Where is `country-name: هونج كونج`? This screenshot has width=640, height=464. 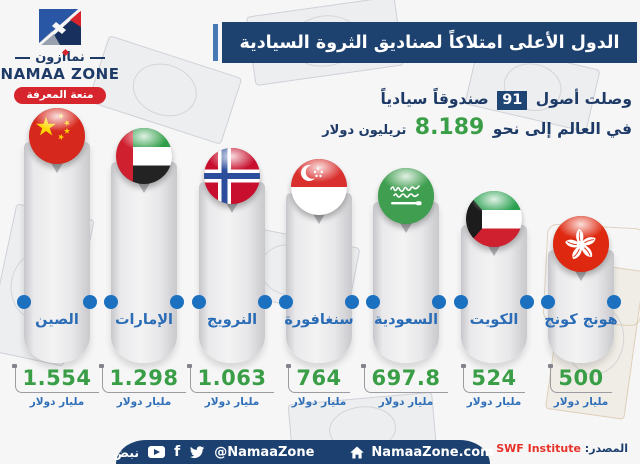
country-name: هونج كونج is located at coordinates (581, 320).